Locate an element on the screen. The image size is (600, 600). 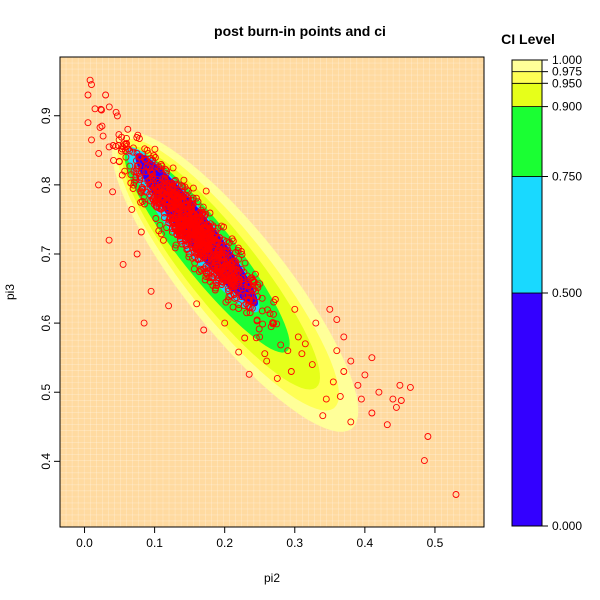
x-tick-label: 0.0 is located at coordinates (84, 543).